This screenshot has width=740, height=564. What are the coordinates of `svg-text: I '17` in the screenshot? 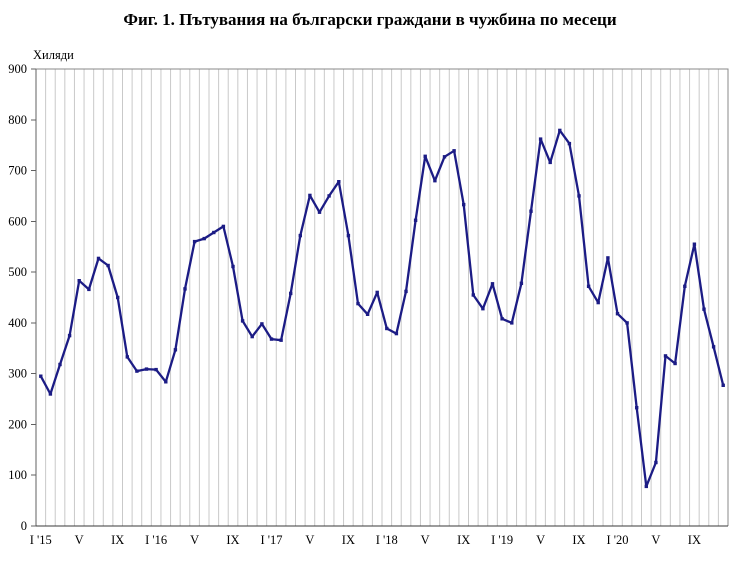 It's located at (271, 540).